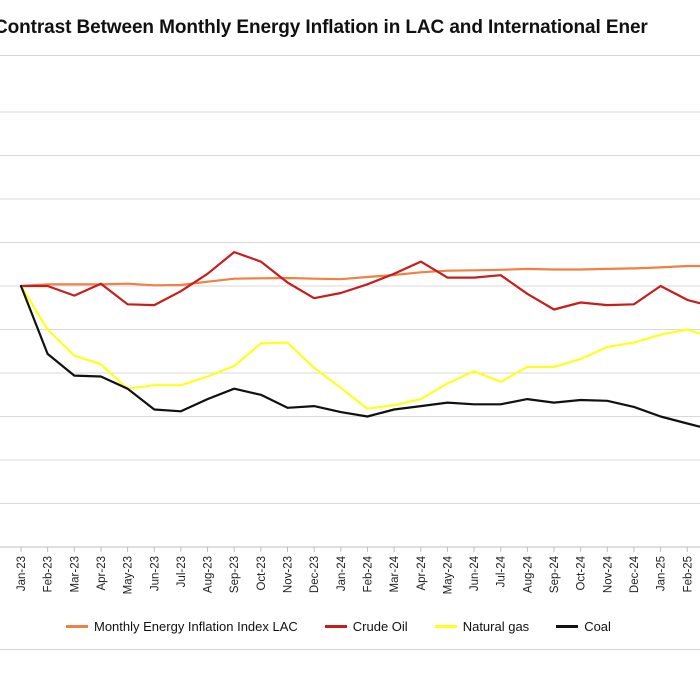 This screenshot has height=700, width=700. I want to click on x-tick-label: Dec-23, so click(315, 574).